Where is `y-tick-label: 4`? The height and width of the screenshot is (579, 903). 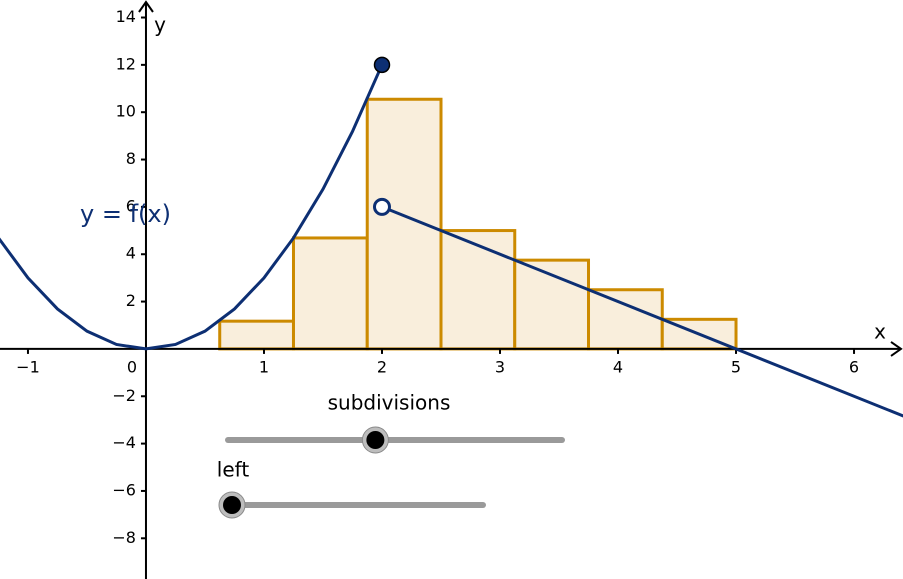
y-tick-label: 4 is located at coordinates (131, 253).